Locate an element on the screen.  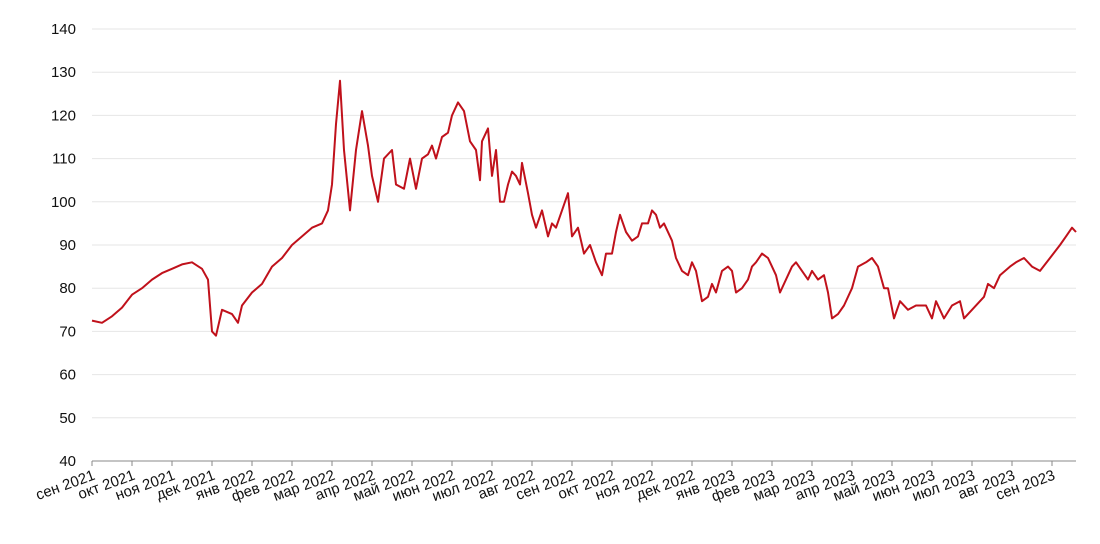
y-tick-label: 110 is located at coordinates (64, 159).